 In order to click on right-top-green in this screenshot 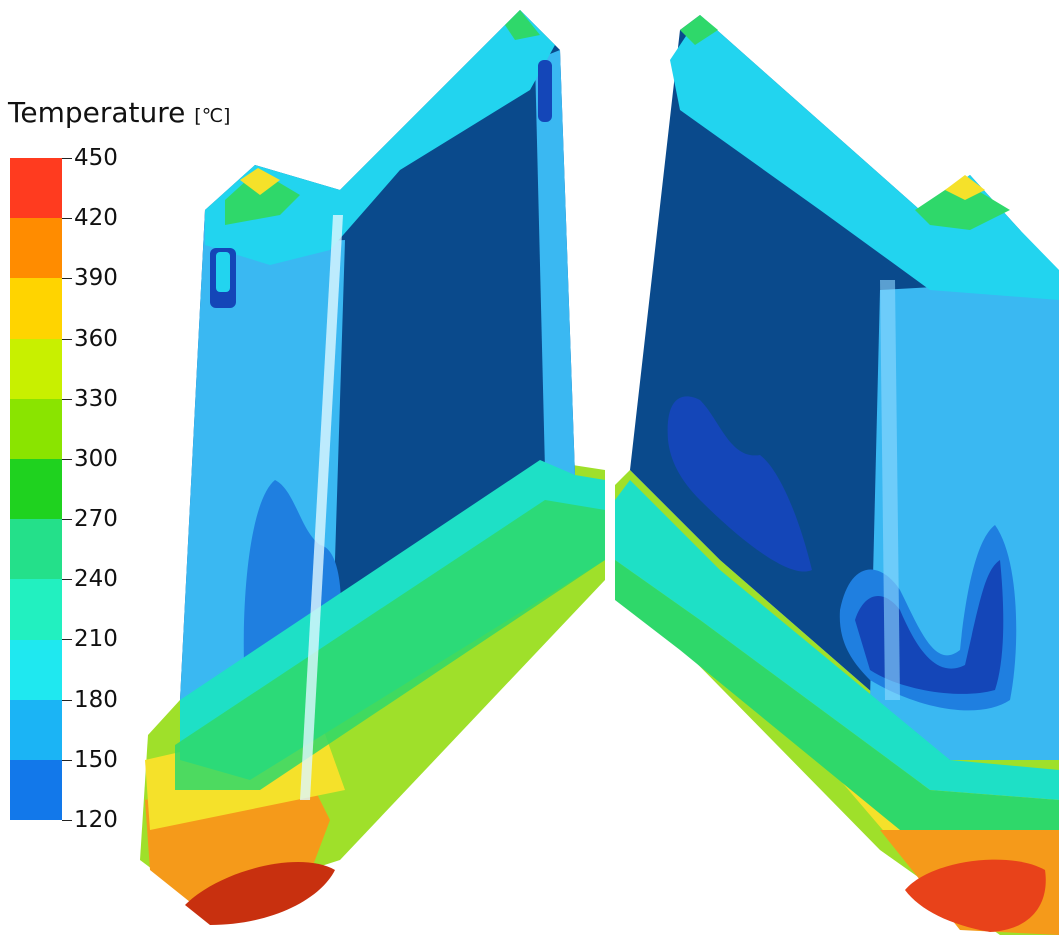, I will do `click(962, 205)`.